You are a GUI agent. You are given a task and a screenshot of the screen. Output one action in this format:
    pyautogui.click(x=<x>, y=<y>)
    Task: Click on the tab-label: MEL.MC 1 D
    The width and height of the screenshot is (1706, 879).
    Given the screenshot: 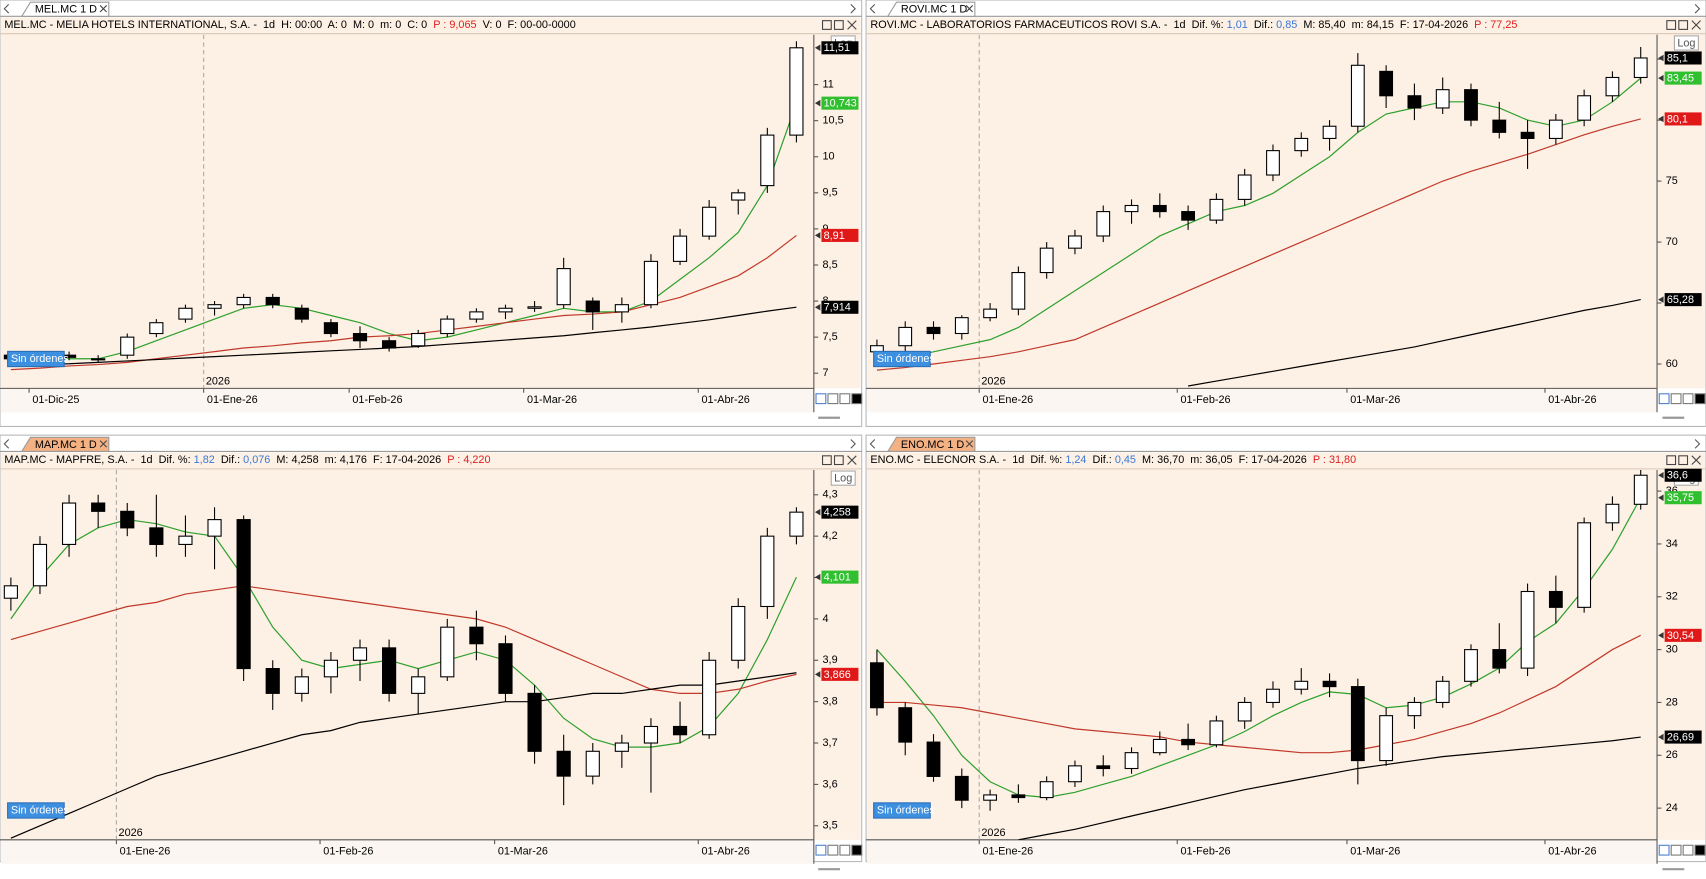 What is the action you would take?
    pyautogui.click(x=66, y=10)
    